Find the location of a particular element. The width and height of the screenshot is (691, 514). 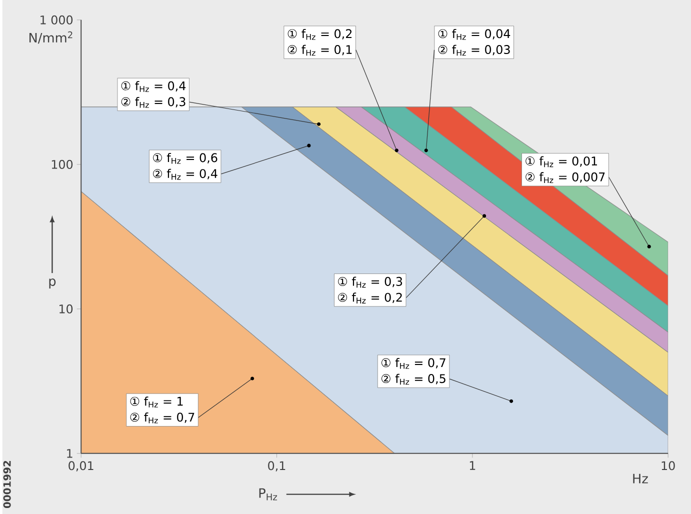

annotation: ② f$_{Hz}$ = 0,007 is located at coordinates (565, 177).